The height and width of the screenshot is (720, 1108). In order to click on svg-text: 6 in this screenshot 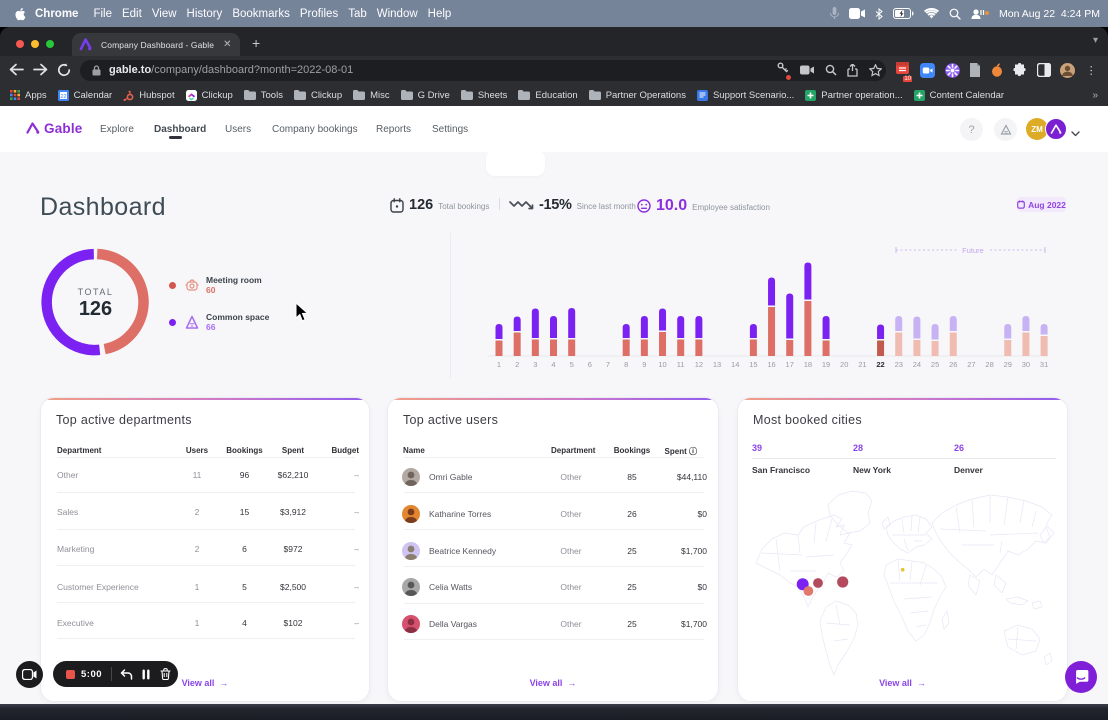, I will do `click(590, 364)`.